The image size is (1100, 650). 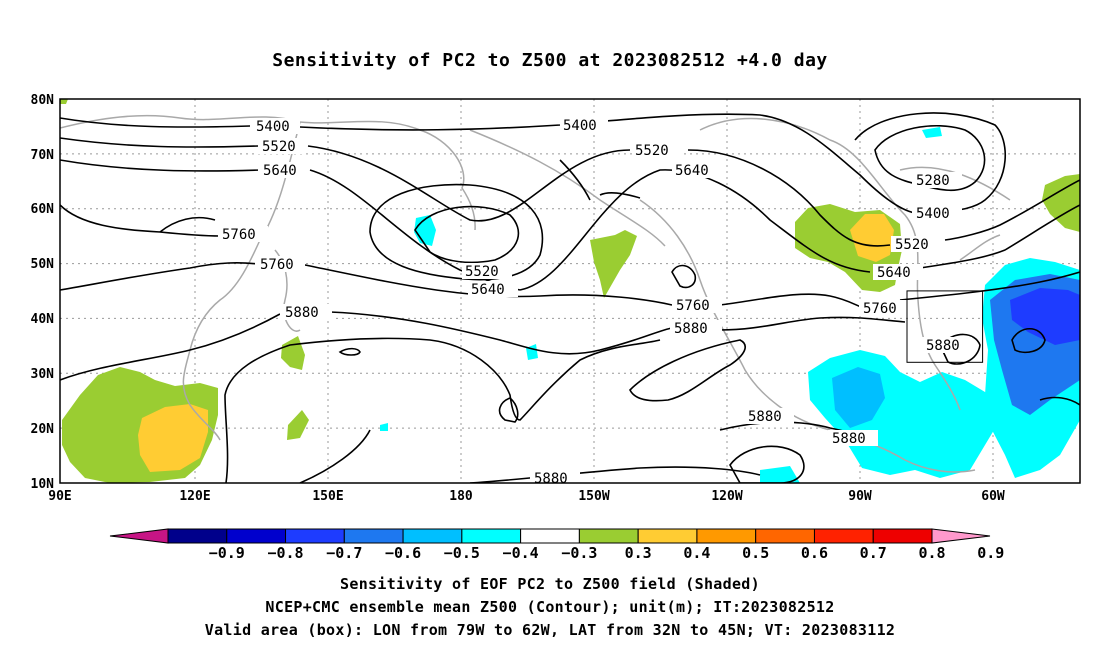 What do you see at coordinates (613, 264) in the screenshot?
I see `shade-positive-alaska` at bounding box center [613, 264].